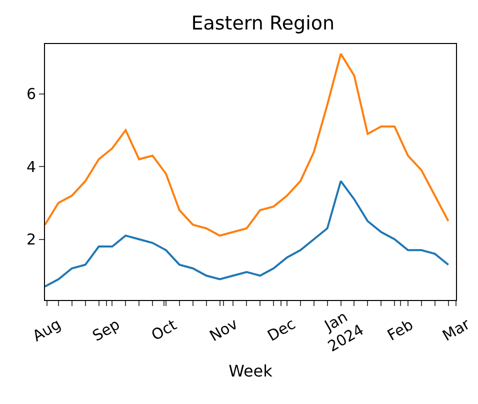 Image resolution: width=478 pixels, height=404 pixels. I want to click on x-tick-label: Aug, so click(47, 330).